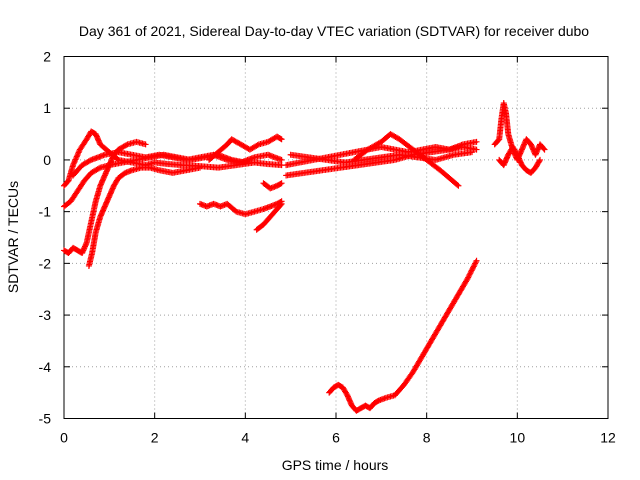 The height and width of the screenshot is (480, 640). I want to click on y-tick-label: -4, so click(45, 367).